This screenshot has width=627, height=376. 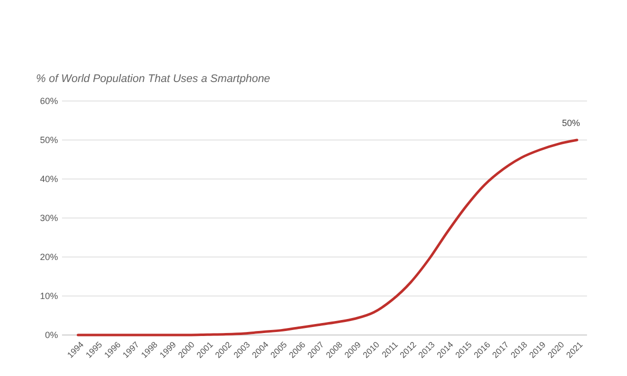 I want to click on annotation: 50%, so click(x=571, y=123).